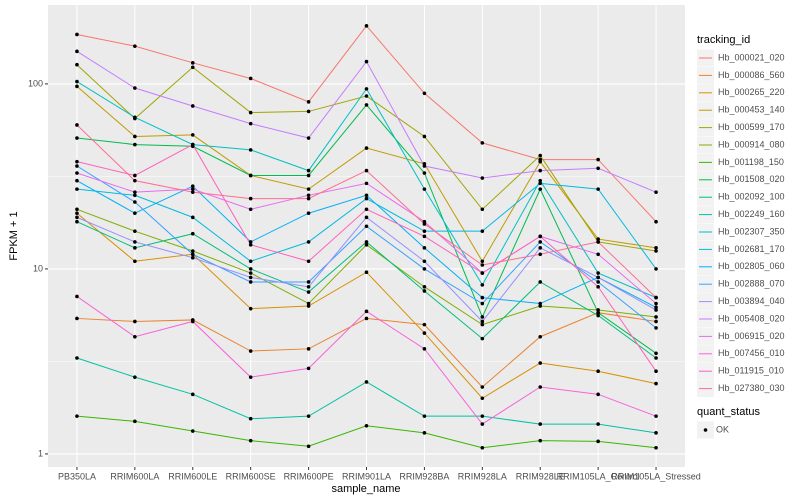 This screenshot has height=500, width=800. I want to click on legend-label: Hb_000086_560, so click(751, 75).